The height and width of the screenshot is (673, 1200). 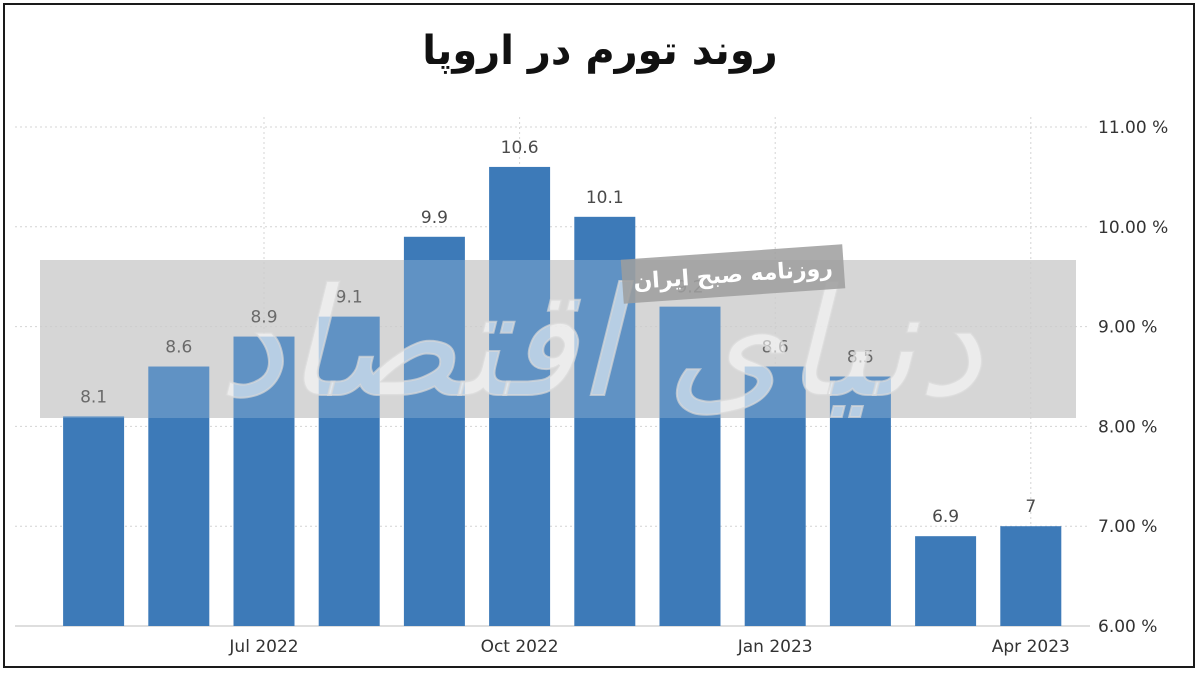 What do you see at coordinates (1127, 627) in the screenshot?
I see `y-tick-label: 6.00 %` at bounding box center [1127, 627].